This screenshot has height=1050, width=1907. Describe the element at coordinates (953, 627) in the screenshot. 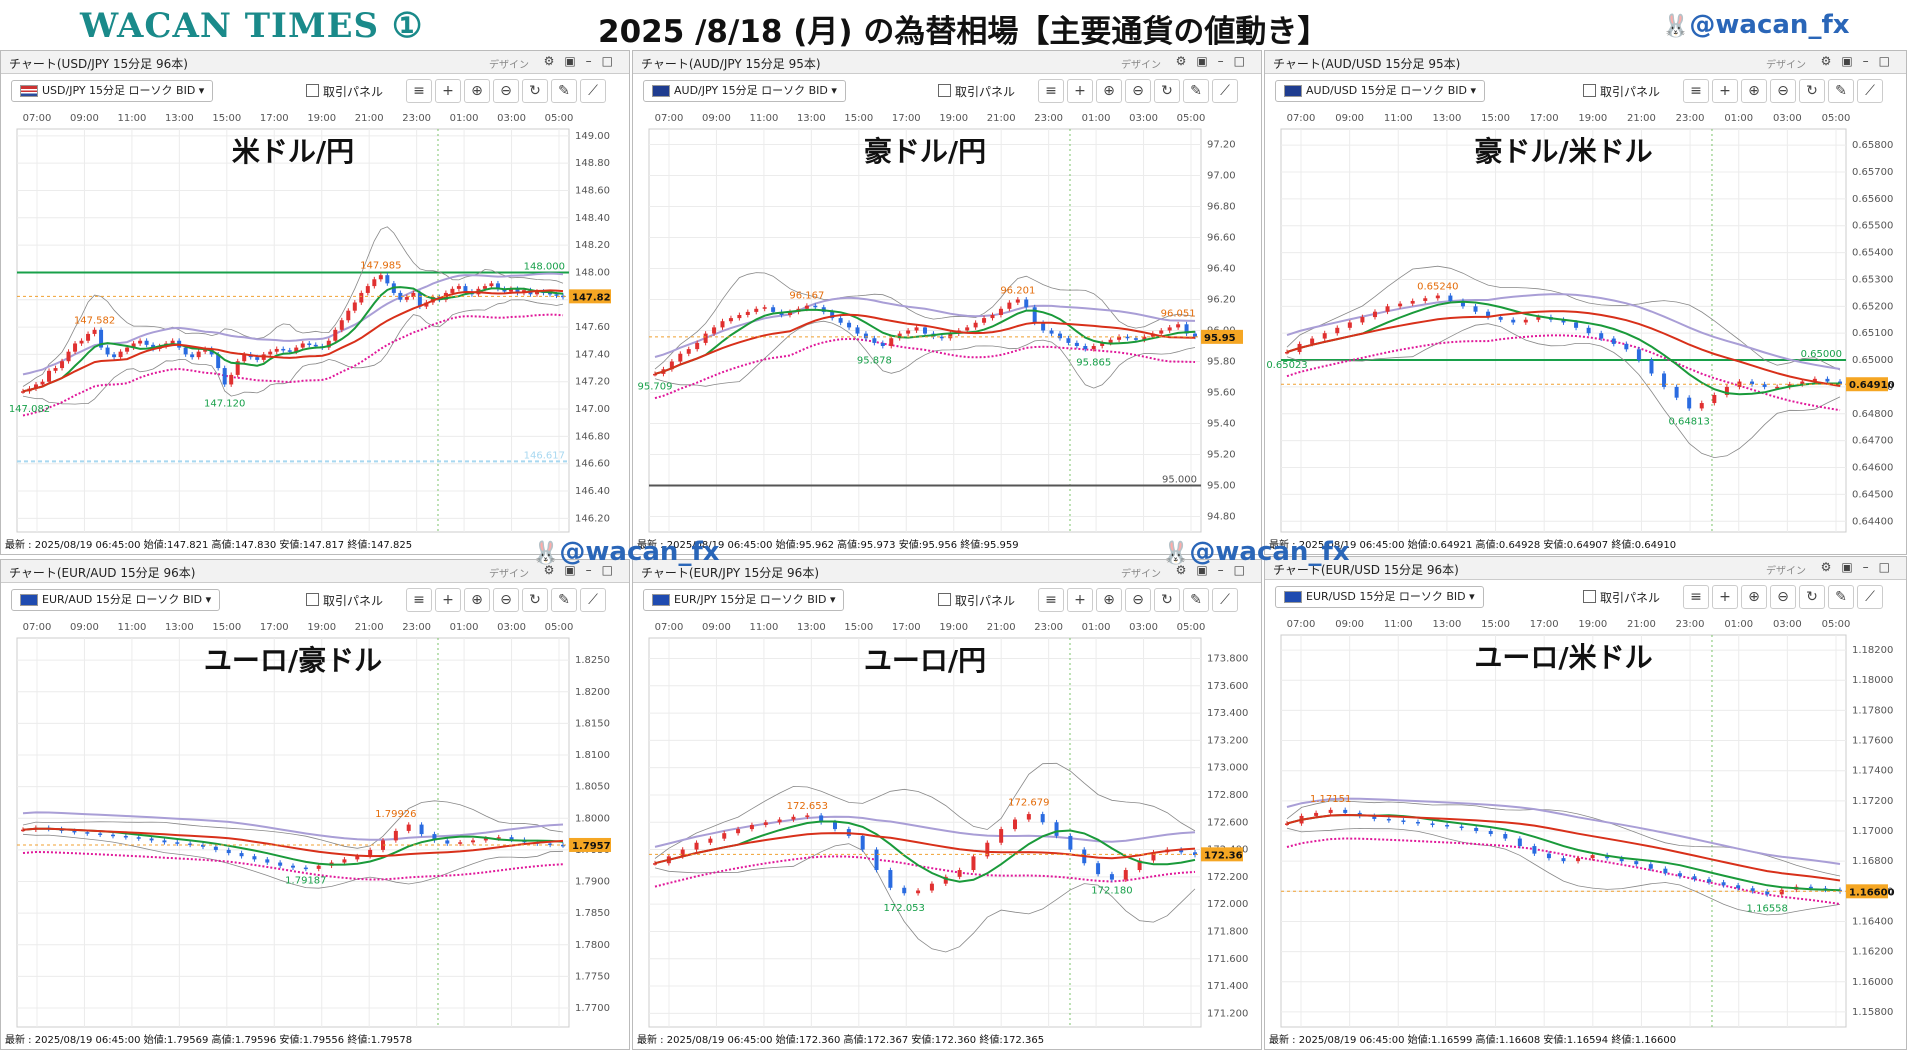

I see `x-tick-label: 19:00` at that location.